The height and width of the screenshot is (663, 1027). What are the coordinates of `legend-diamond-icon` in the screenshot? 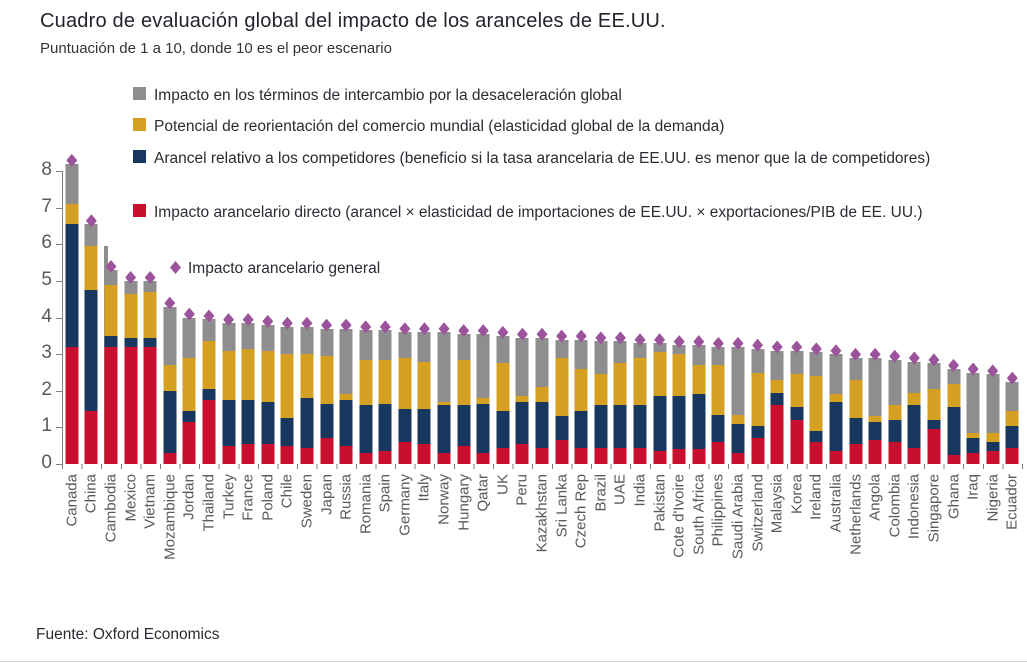 It's located at (175, 267).